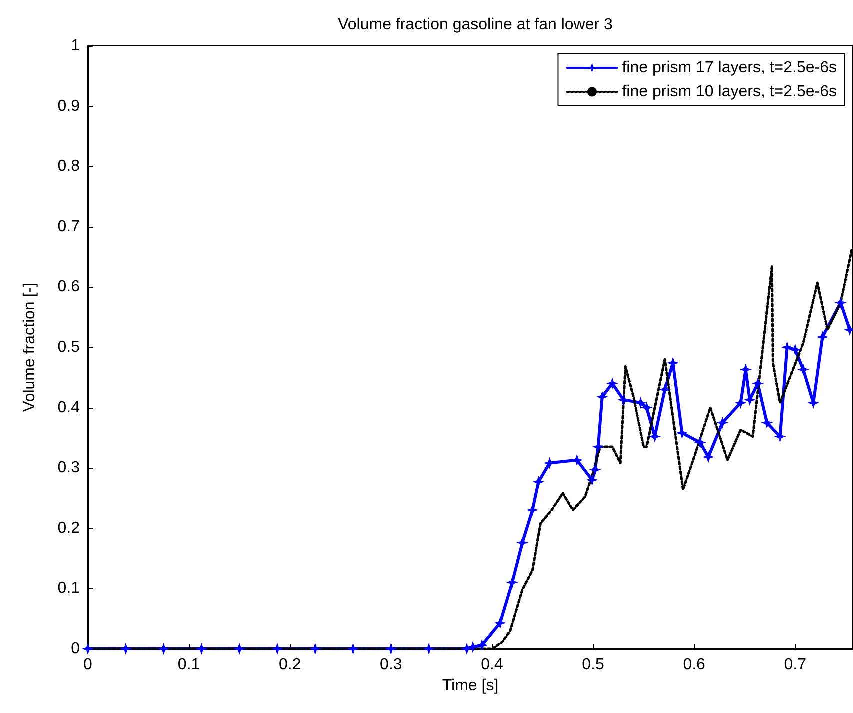  I want to click on x-tick-label: 0.1, so click(189, 665).